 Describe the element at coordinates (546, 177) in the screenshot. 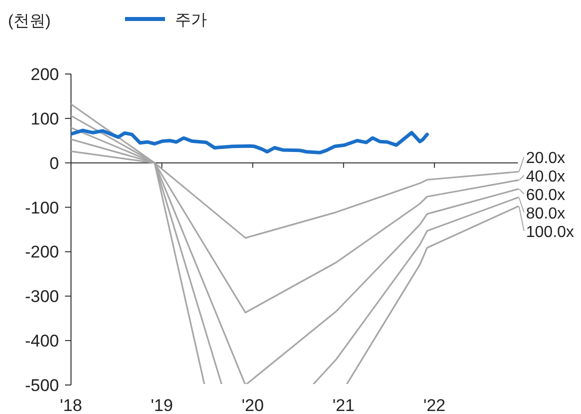

I see `legend-label: 40.0x` at that location.